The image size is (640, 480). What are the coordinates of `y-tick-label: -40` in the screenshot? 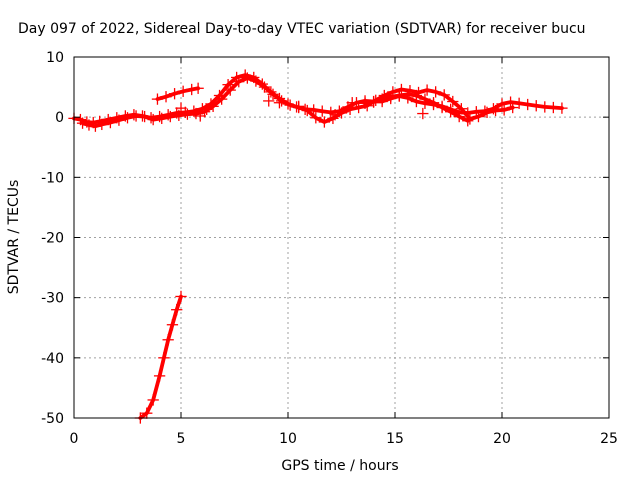 It's located at (52, 359).